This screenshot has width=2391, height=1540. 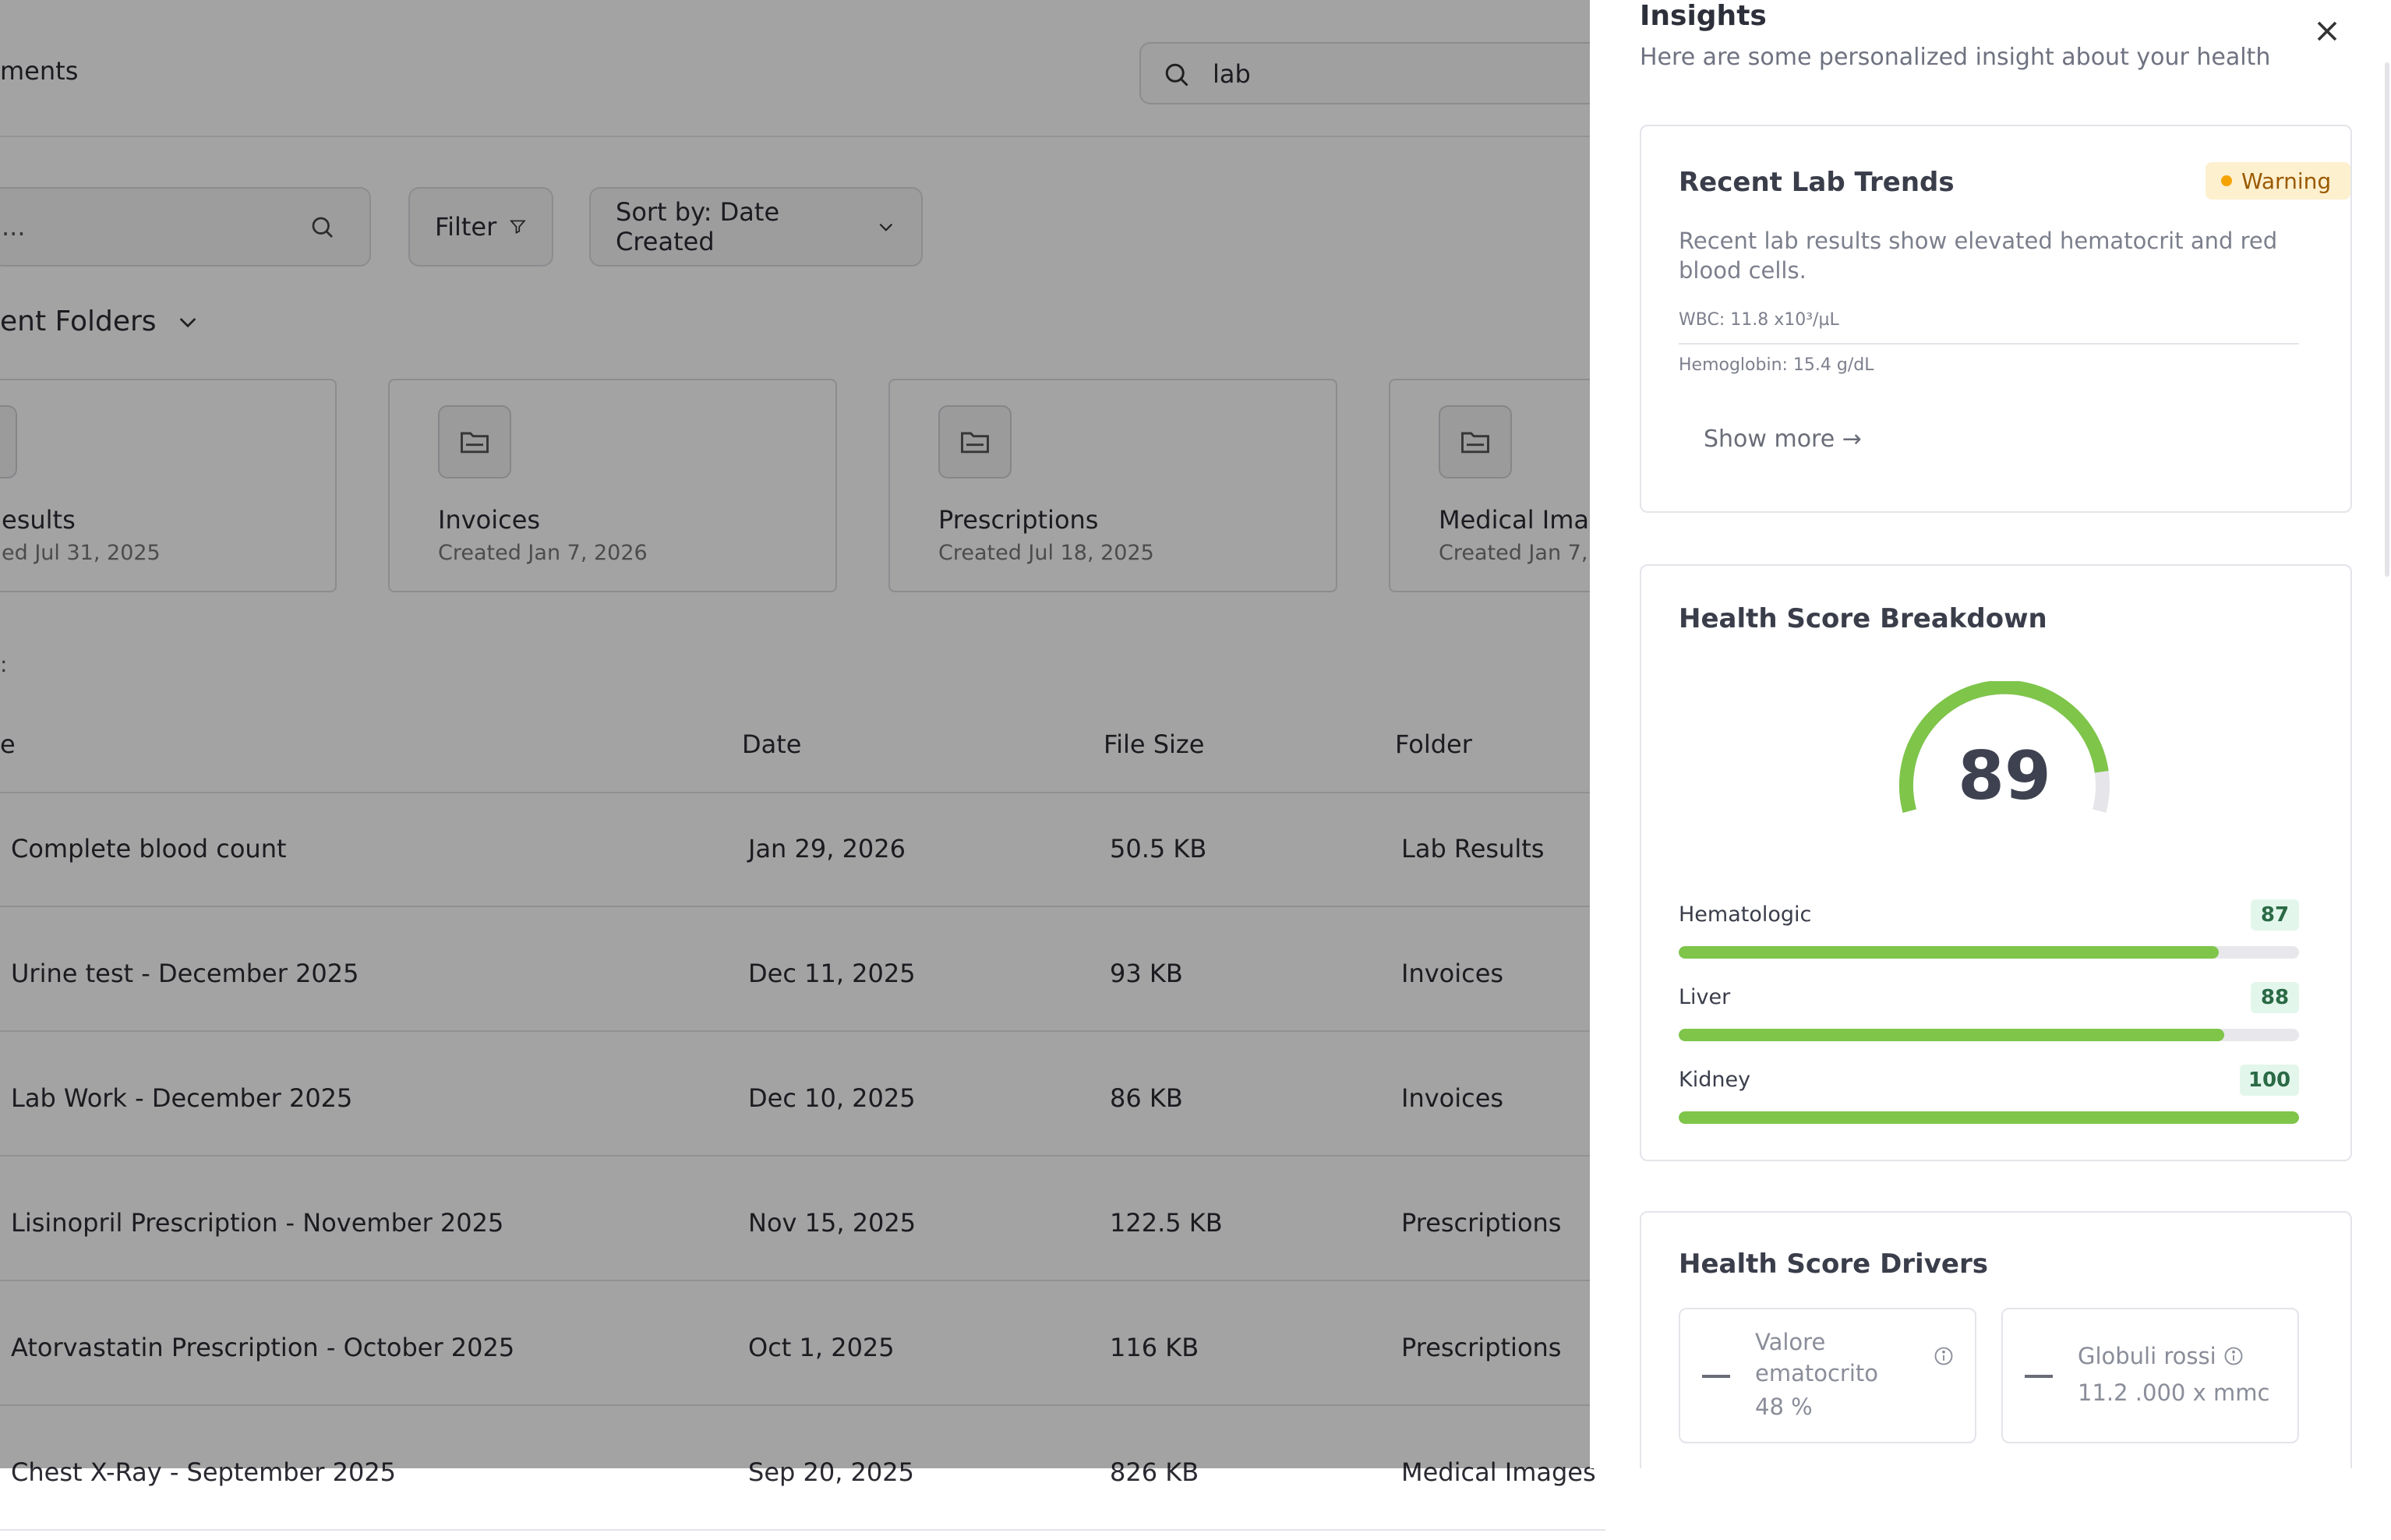 What do you see at coordinates (2004, 776) in the screenshot?
I see `health-score-value: 89` at bounding box center [2004, 776].